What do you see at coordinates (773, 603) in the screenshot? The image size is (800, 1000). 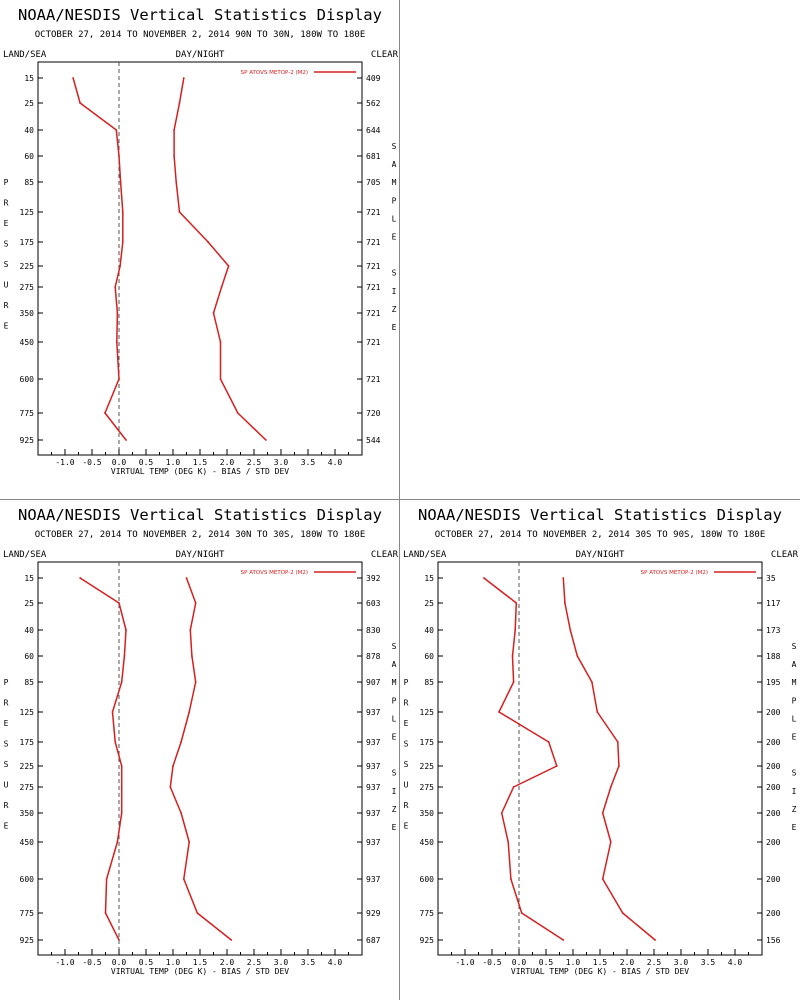 I see `sample-size-label: 117` at bounding box center [773, 603].